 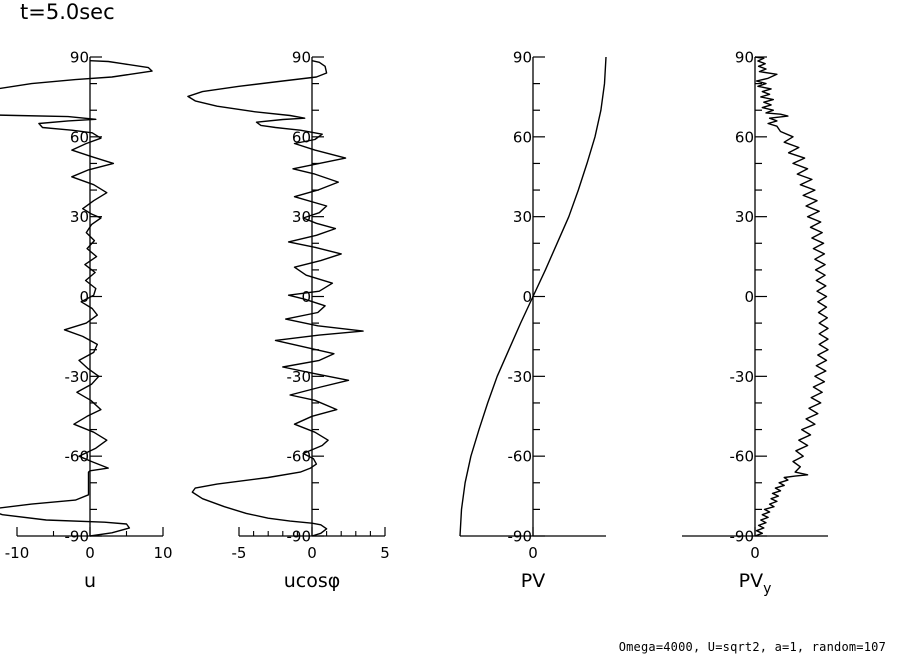 I want to click on x-tick-label-u: 10, so click(x=162, y=553).